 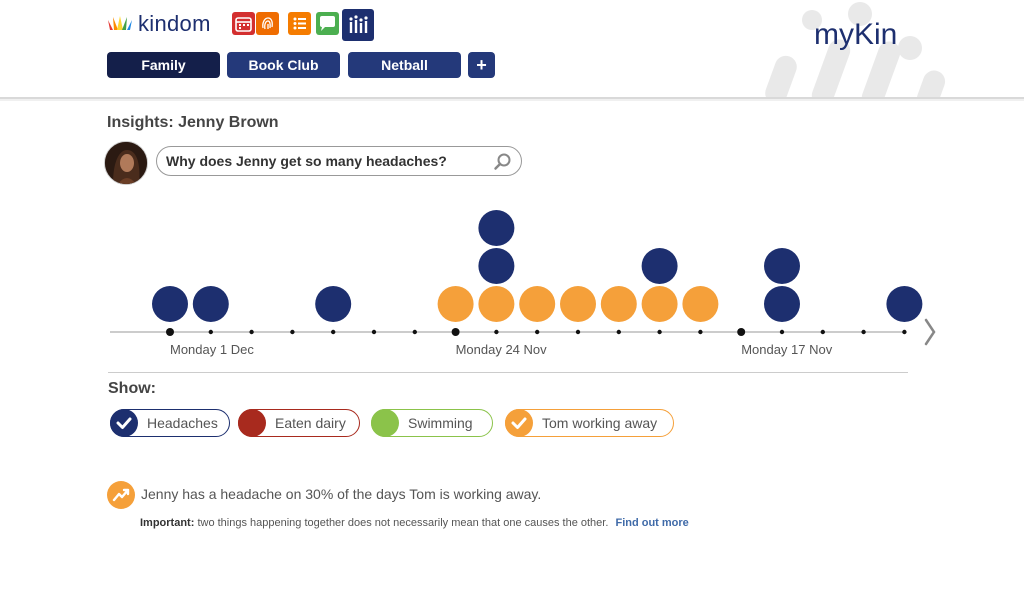 I want to click on add-group-button: +, so click(x=481, y=65).